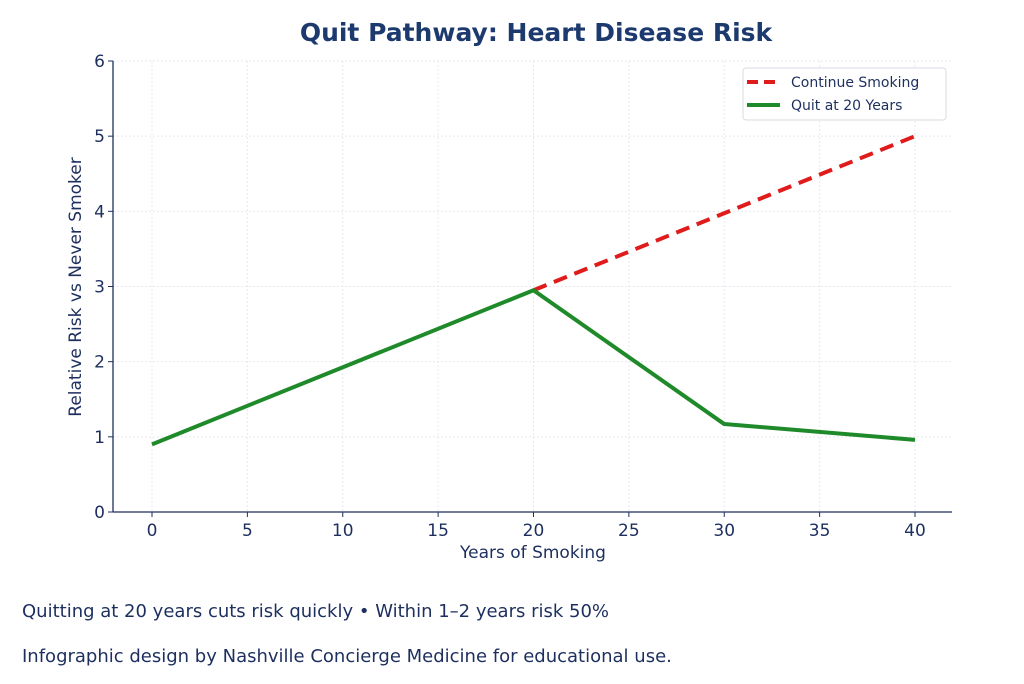 This screenshot has height=684, width=1024. What do you see at coordinates (76, 286) in the screenshot?
I see `y-axis-label: Relative Risk vs Never Smoker` at bounding box center [76, 286].